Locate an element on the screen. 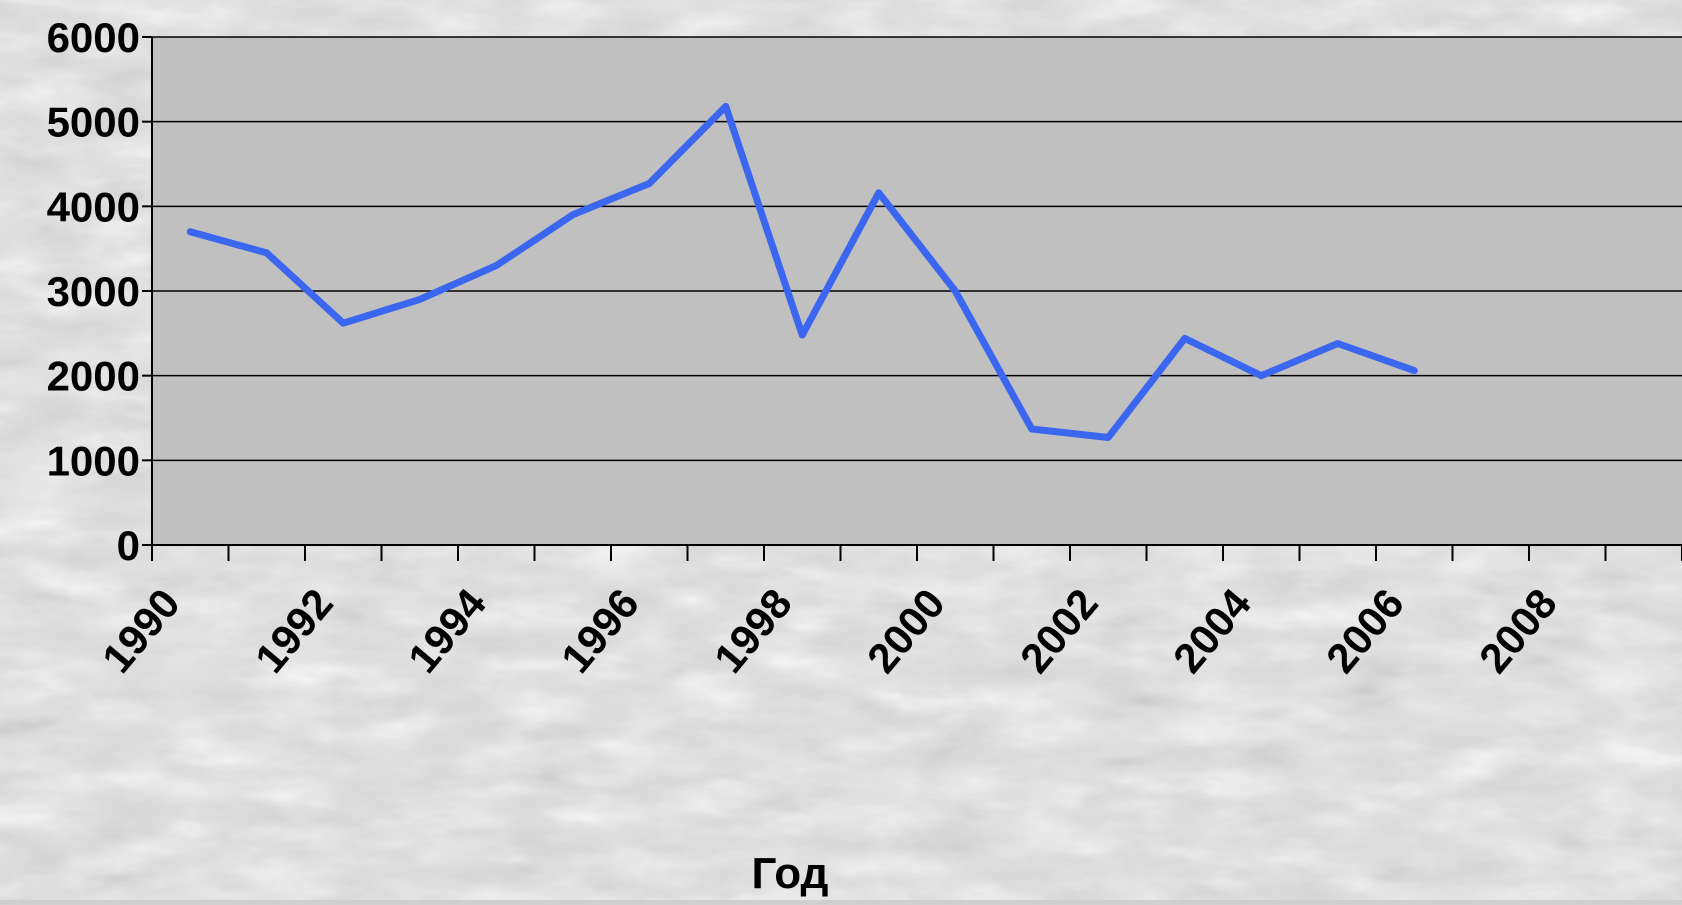  y-tick-label: 6000 is located at coordinates (93, 37).